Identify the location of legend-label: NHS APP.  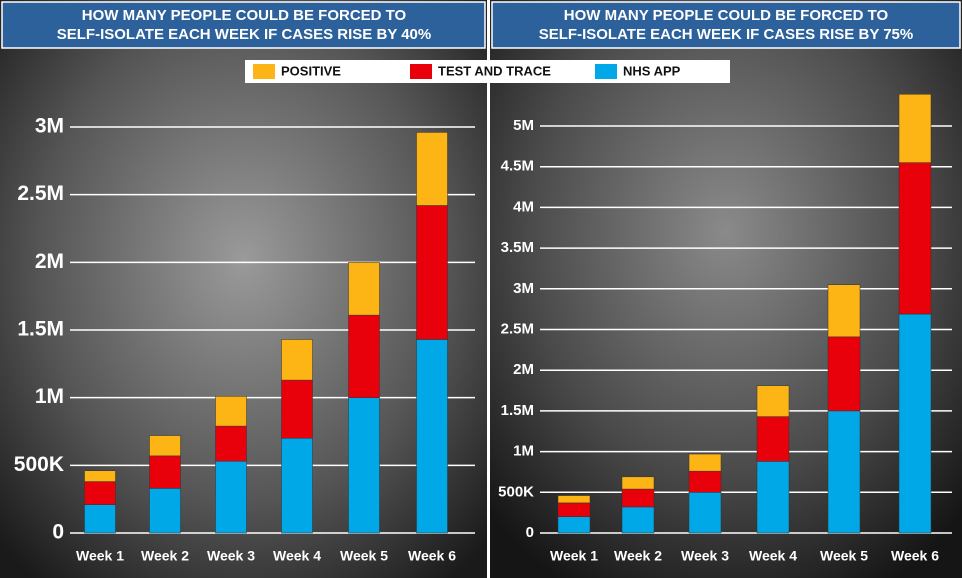
(652, 70).